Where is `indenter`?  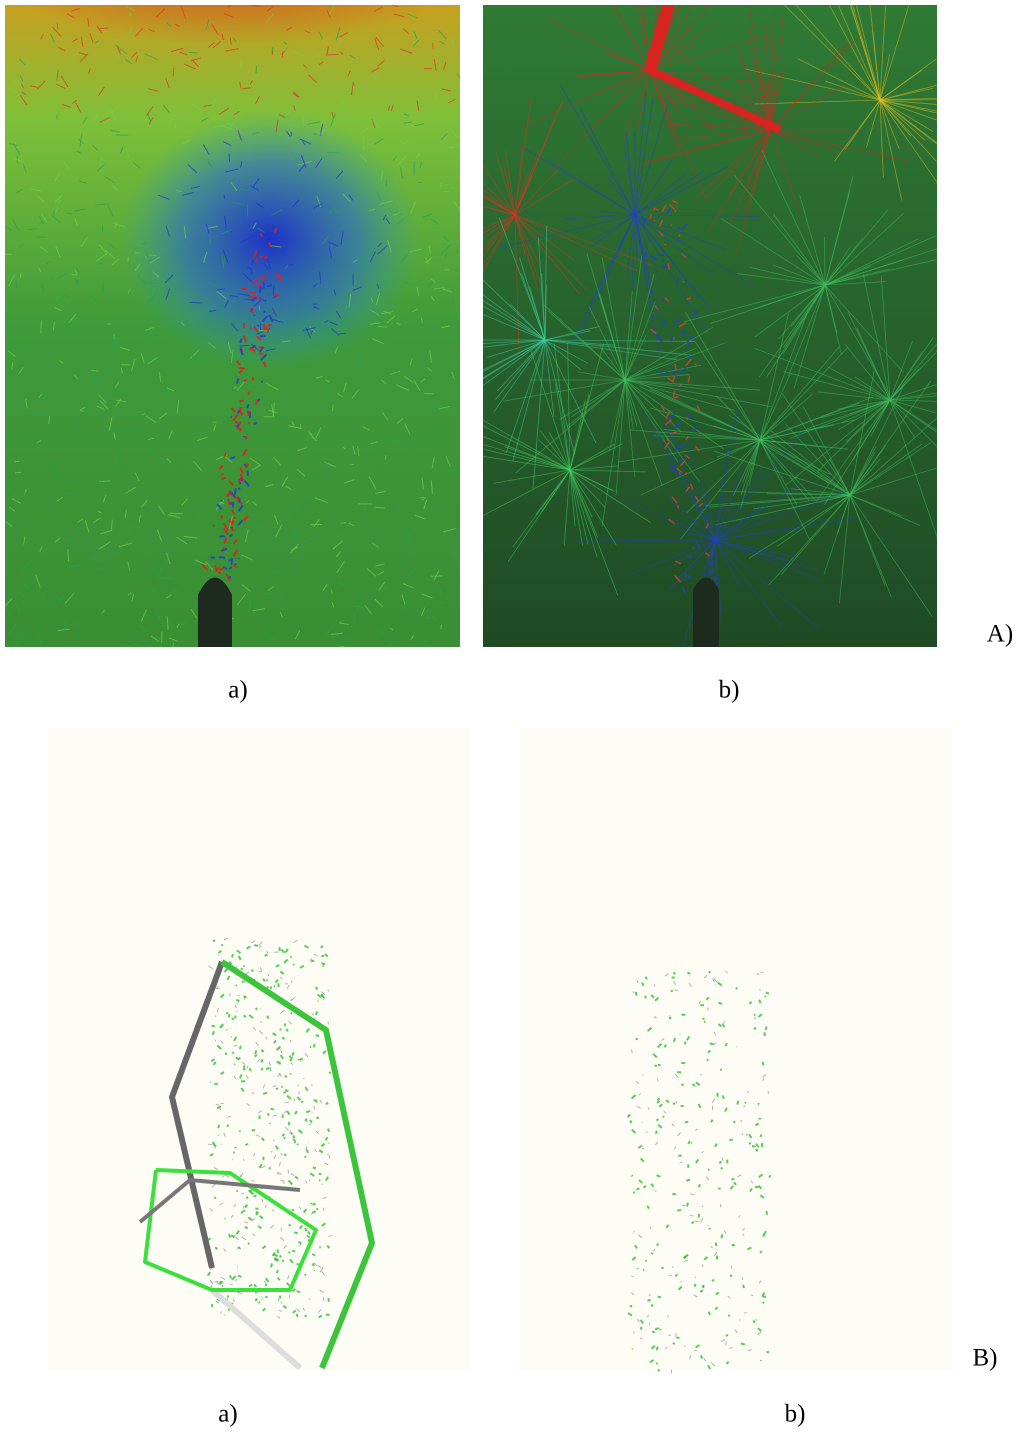
indenter is located at coordinates (706, 612).